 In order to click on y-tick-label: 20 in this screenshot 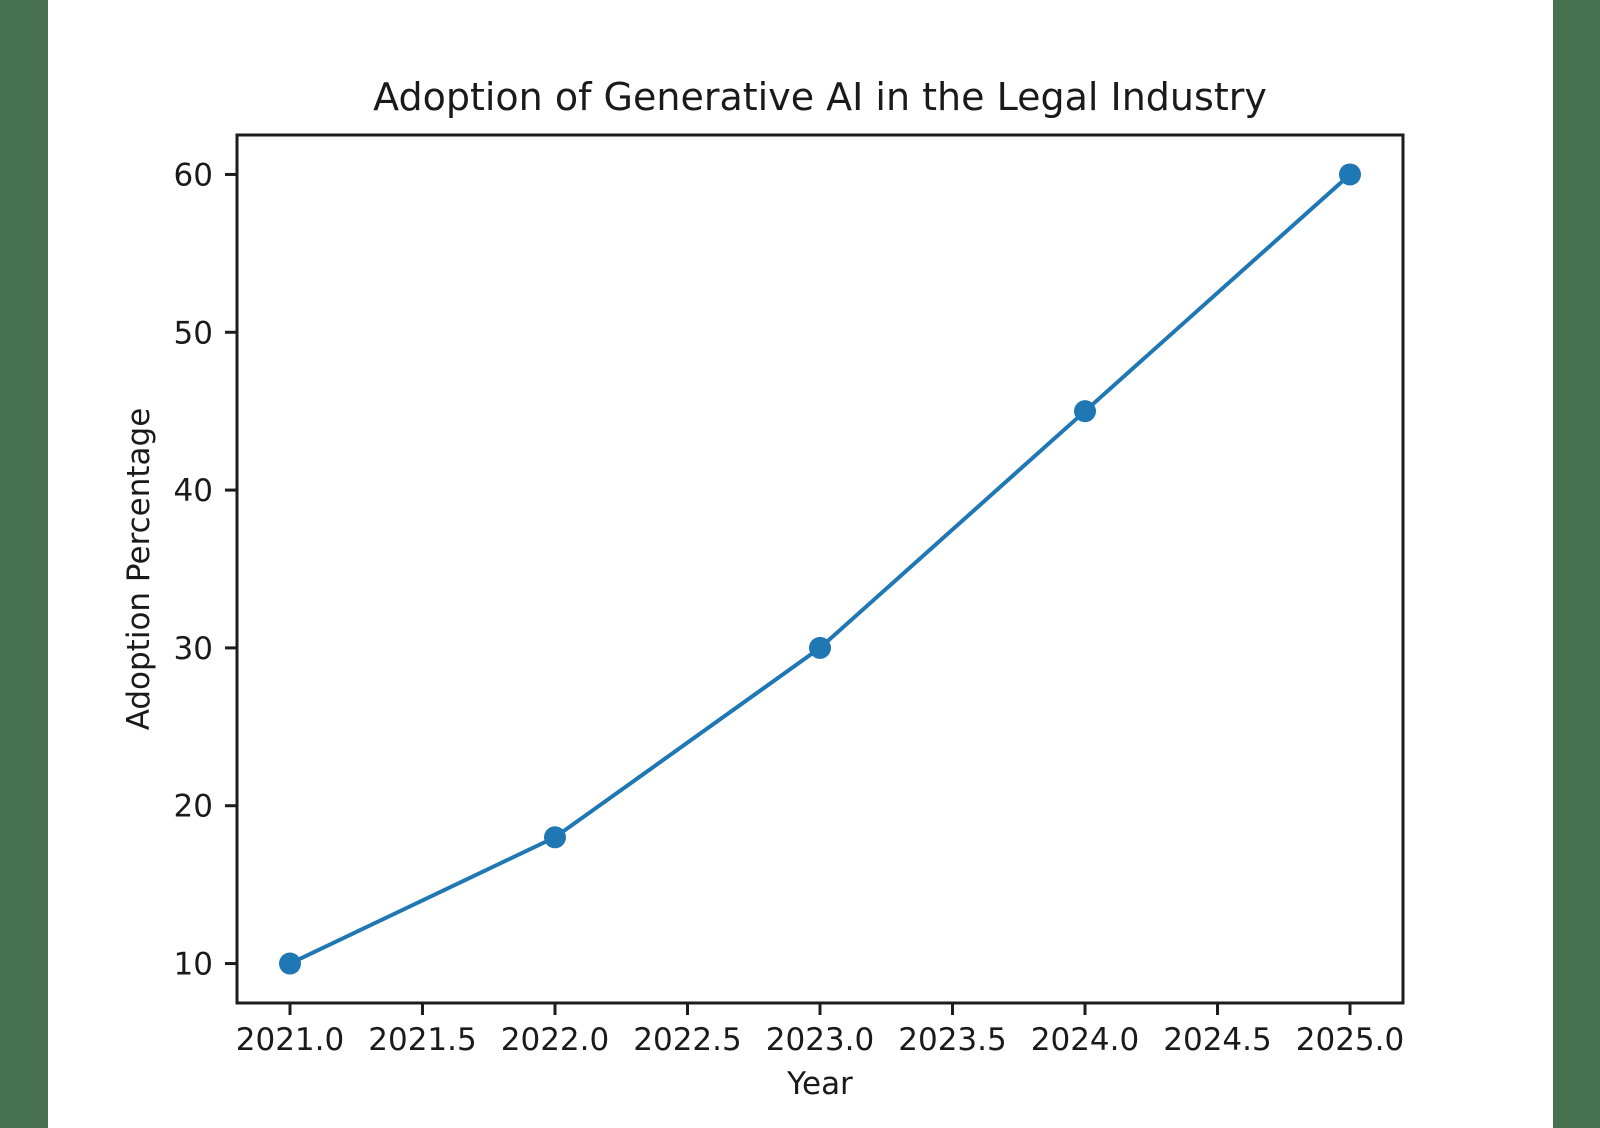, I will do `click(193, 807)`.